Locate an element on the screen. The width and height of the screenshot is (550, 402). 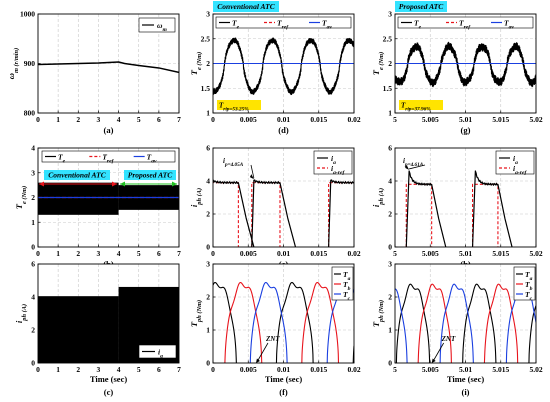
y-tick-label: 6 is located at coordinates (33, 264).